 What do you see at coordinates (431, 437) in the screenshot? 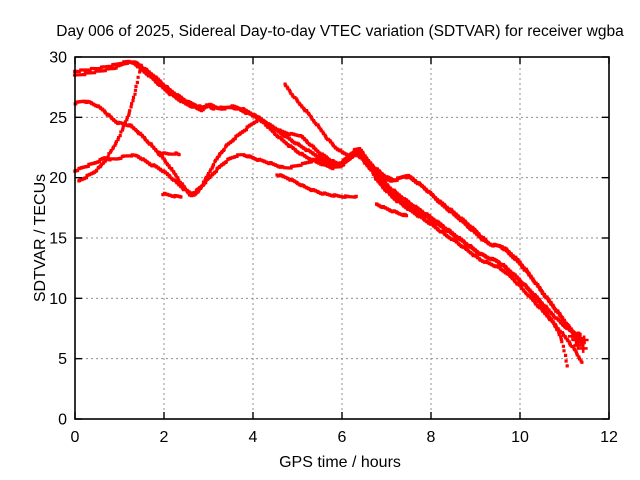
I see `x-tick-label: 8` at bounding box center [431, 437].